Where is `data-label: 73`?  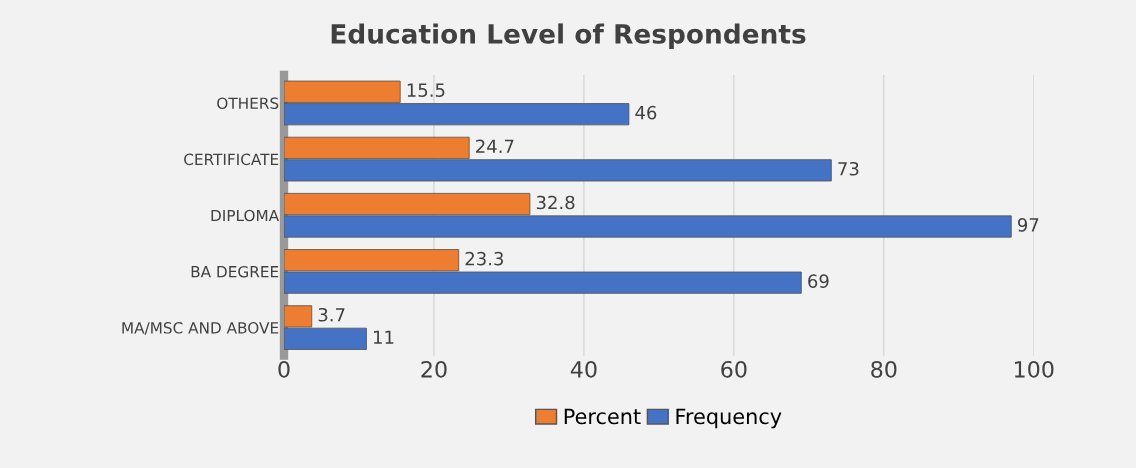 data-label: 73 is located at coordinates (848, 168).